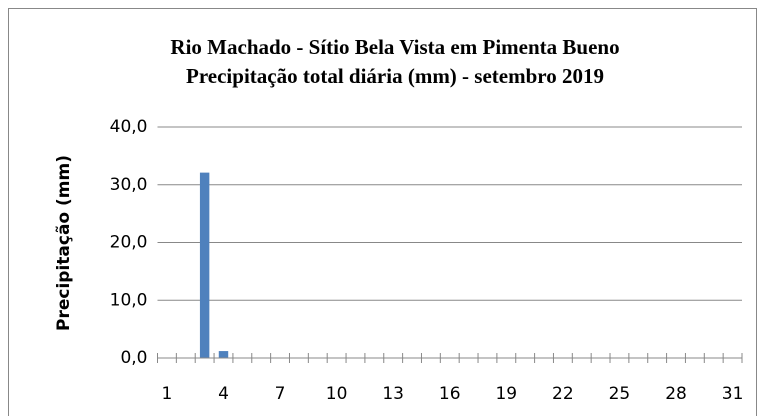 This screenshot has height=416, width=765. Describe the element at coordinates (280, 394) in the screenshot. I see `x-tick-label: 7` at that location.